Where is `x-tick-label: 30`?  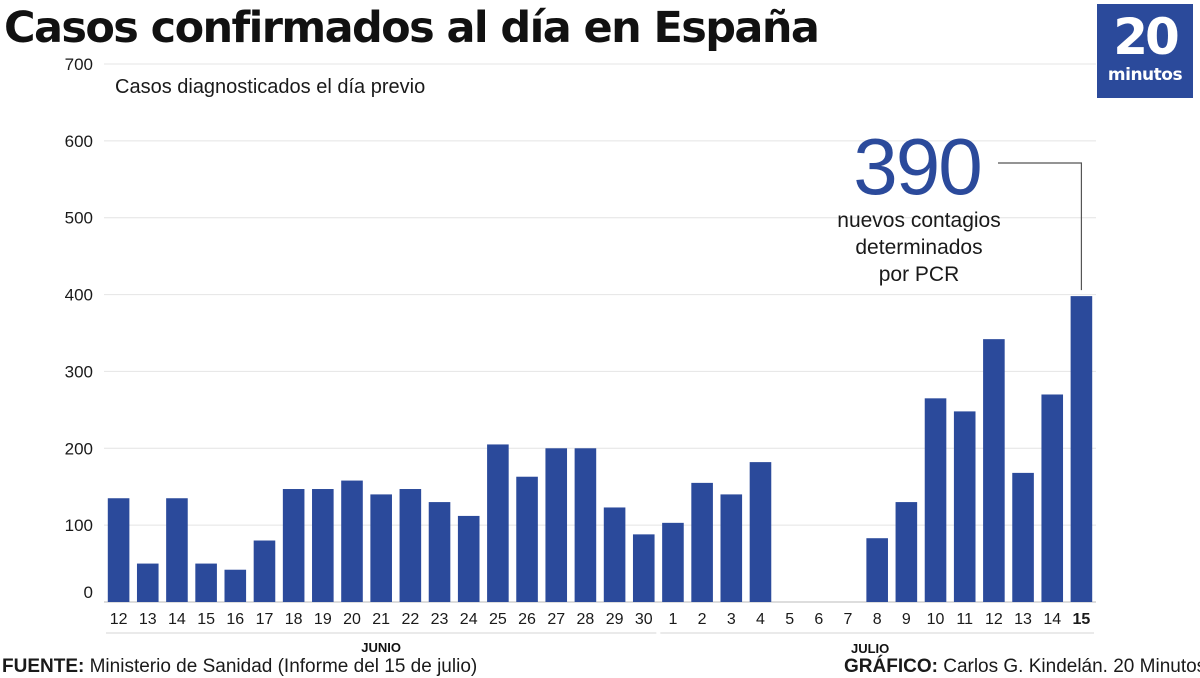
x-tick-label: 30 is located at coordinates (644, 619).